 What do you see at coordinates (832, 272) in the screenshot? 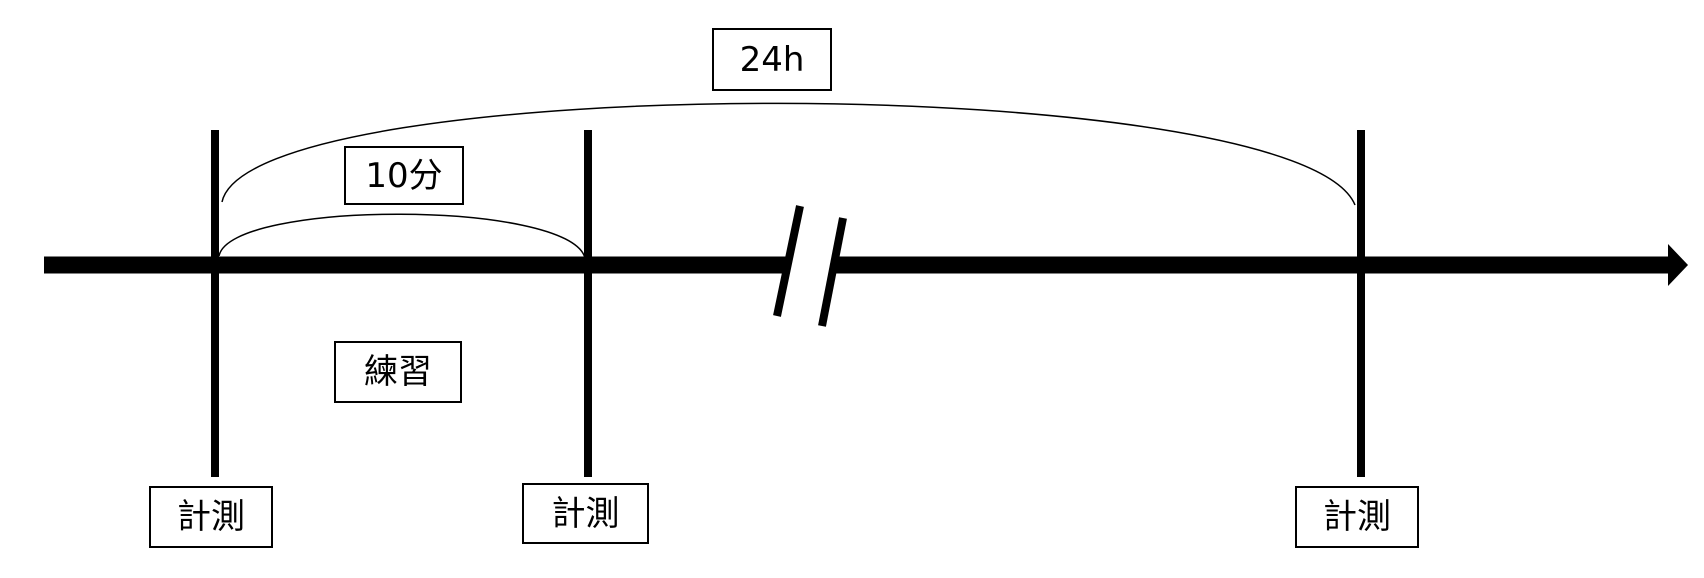
I see `axis-break-mark-right` at bounding box center [832, 272].